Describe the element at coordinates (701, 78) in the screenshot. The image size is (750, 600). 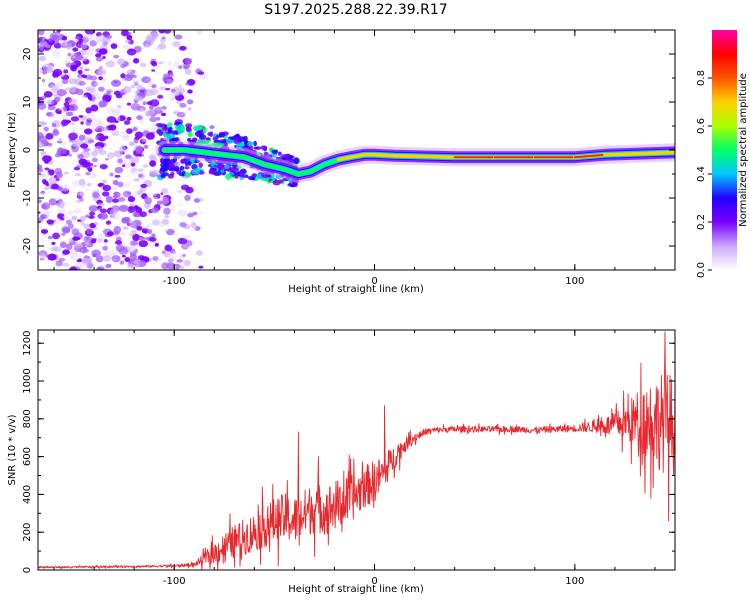
I see `colorbar-tick-label: 0.8` at that location.